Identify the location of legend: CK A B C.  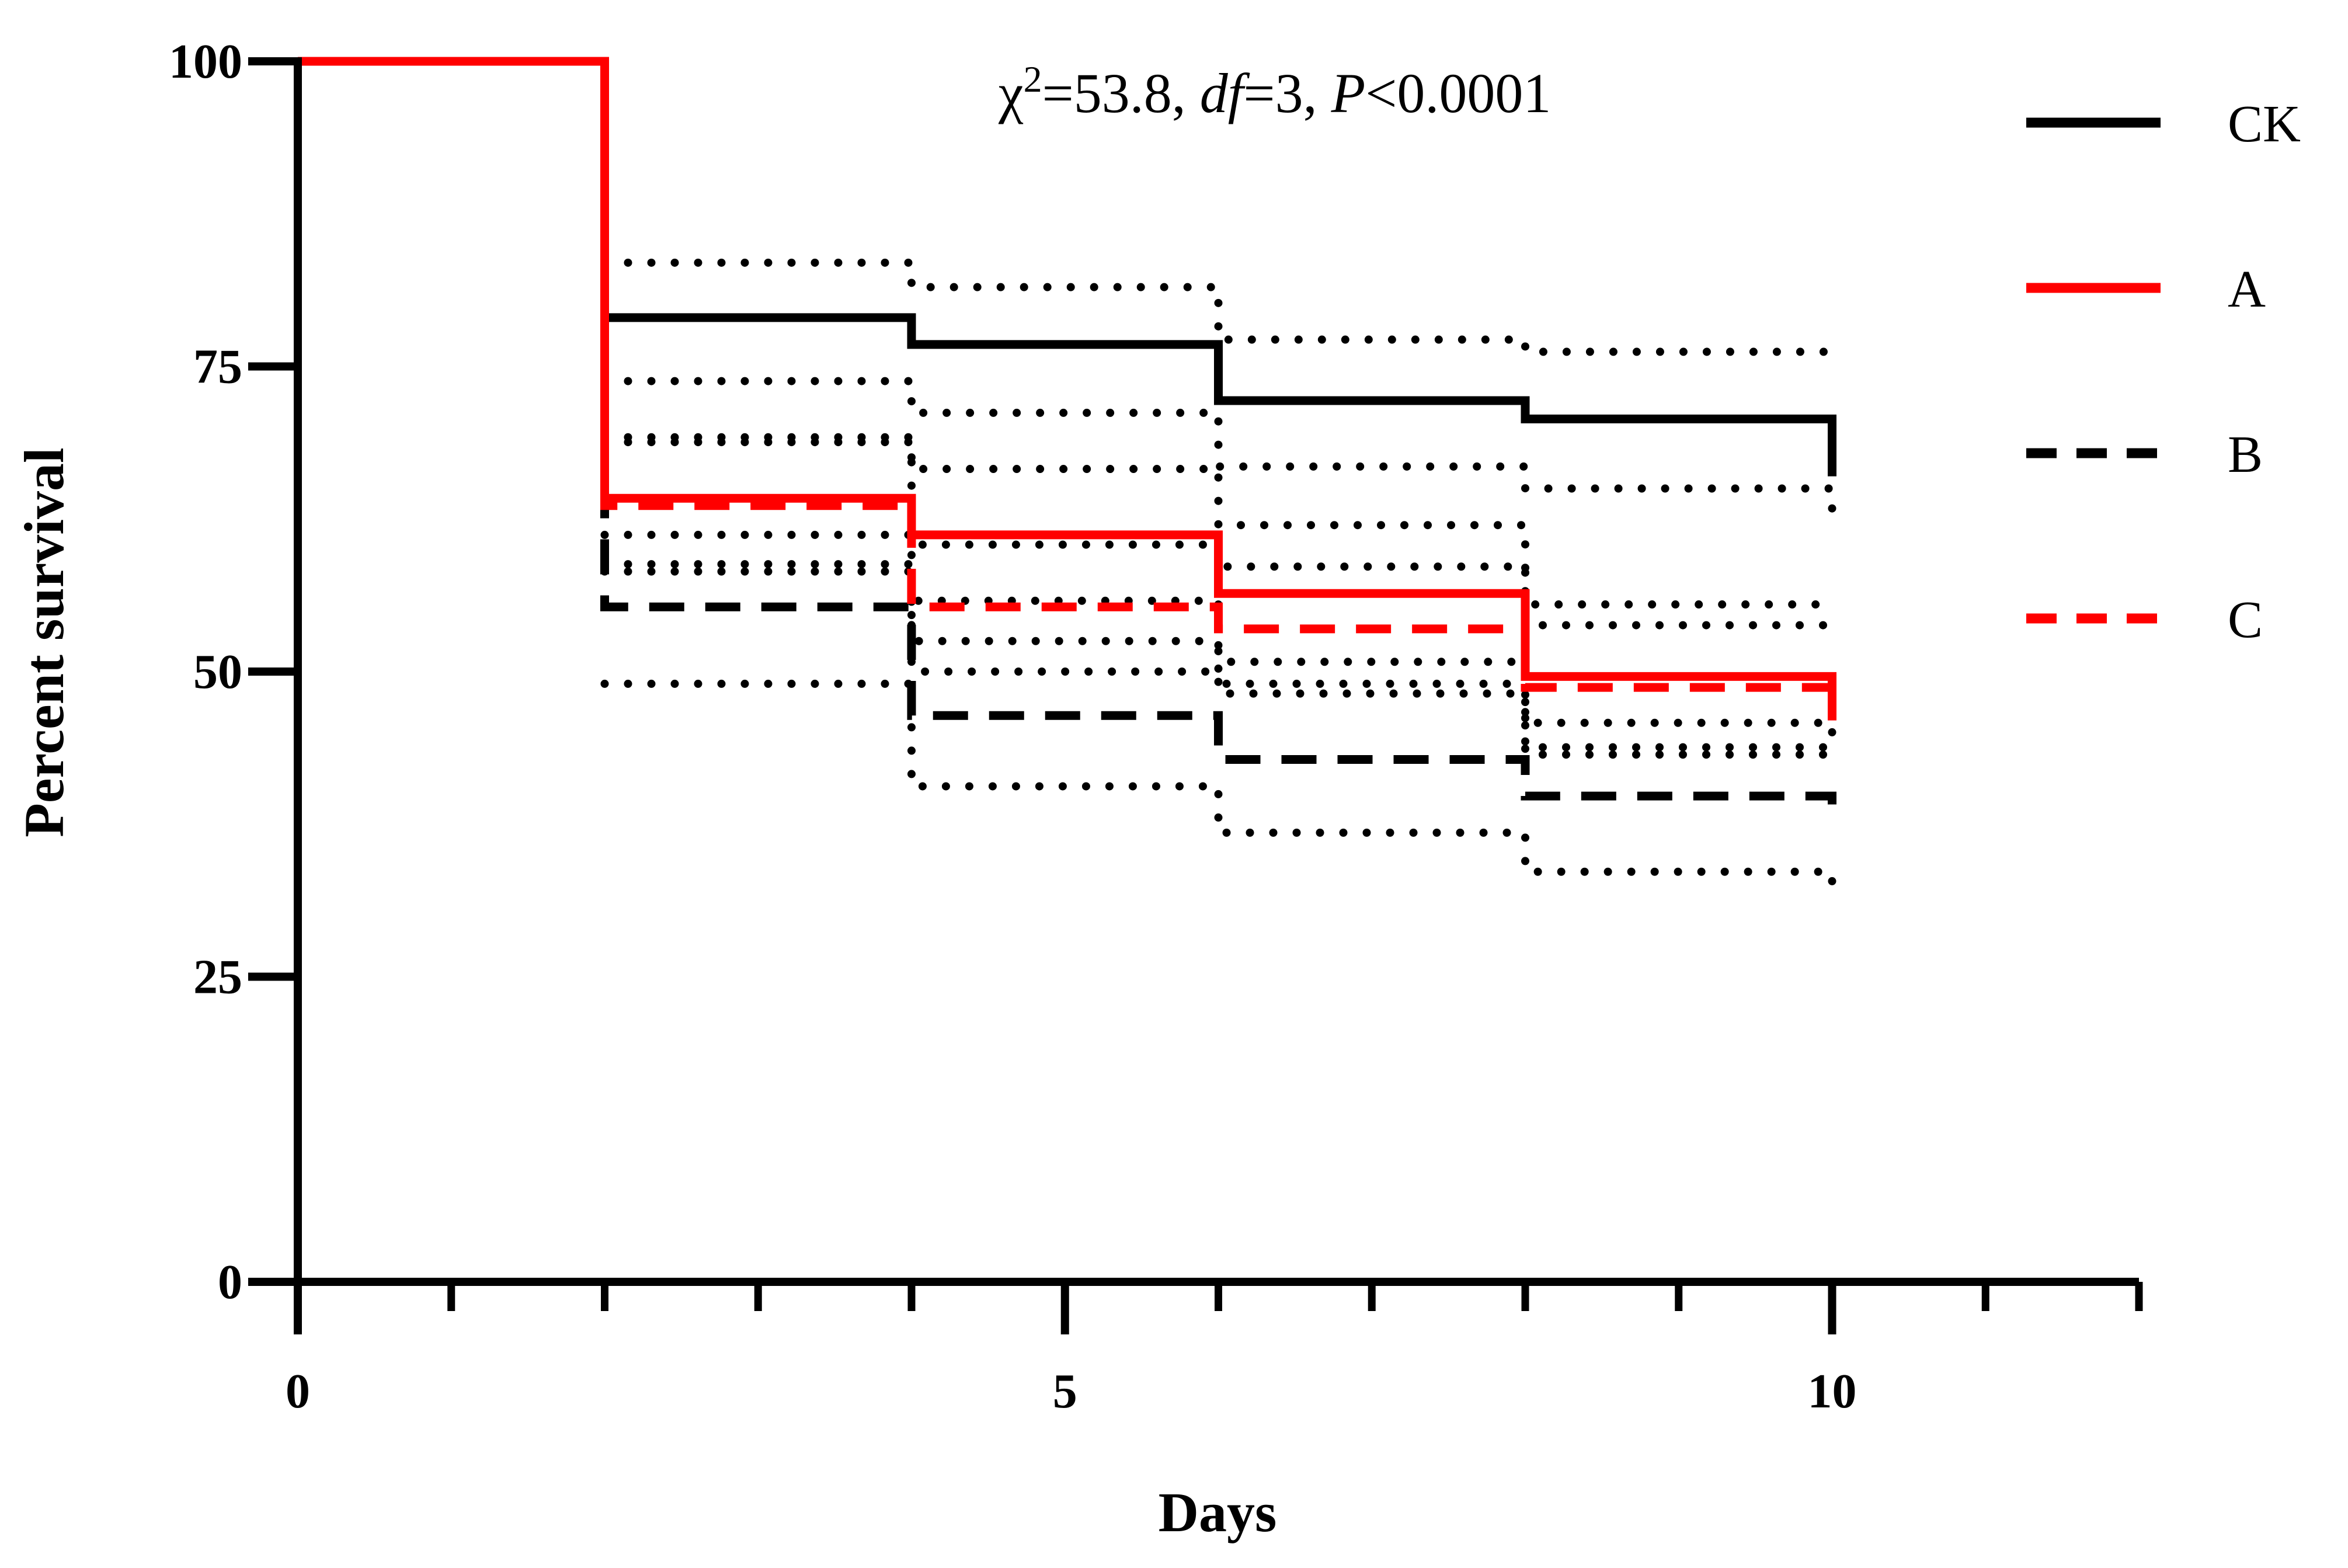
(2163, 372).